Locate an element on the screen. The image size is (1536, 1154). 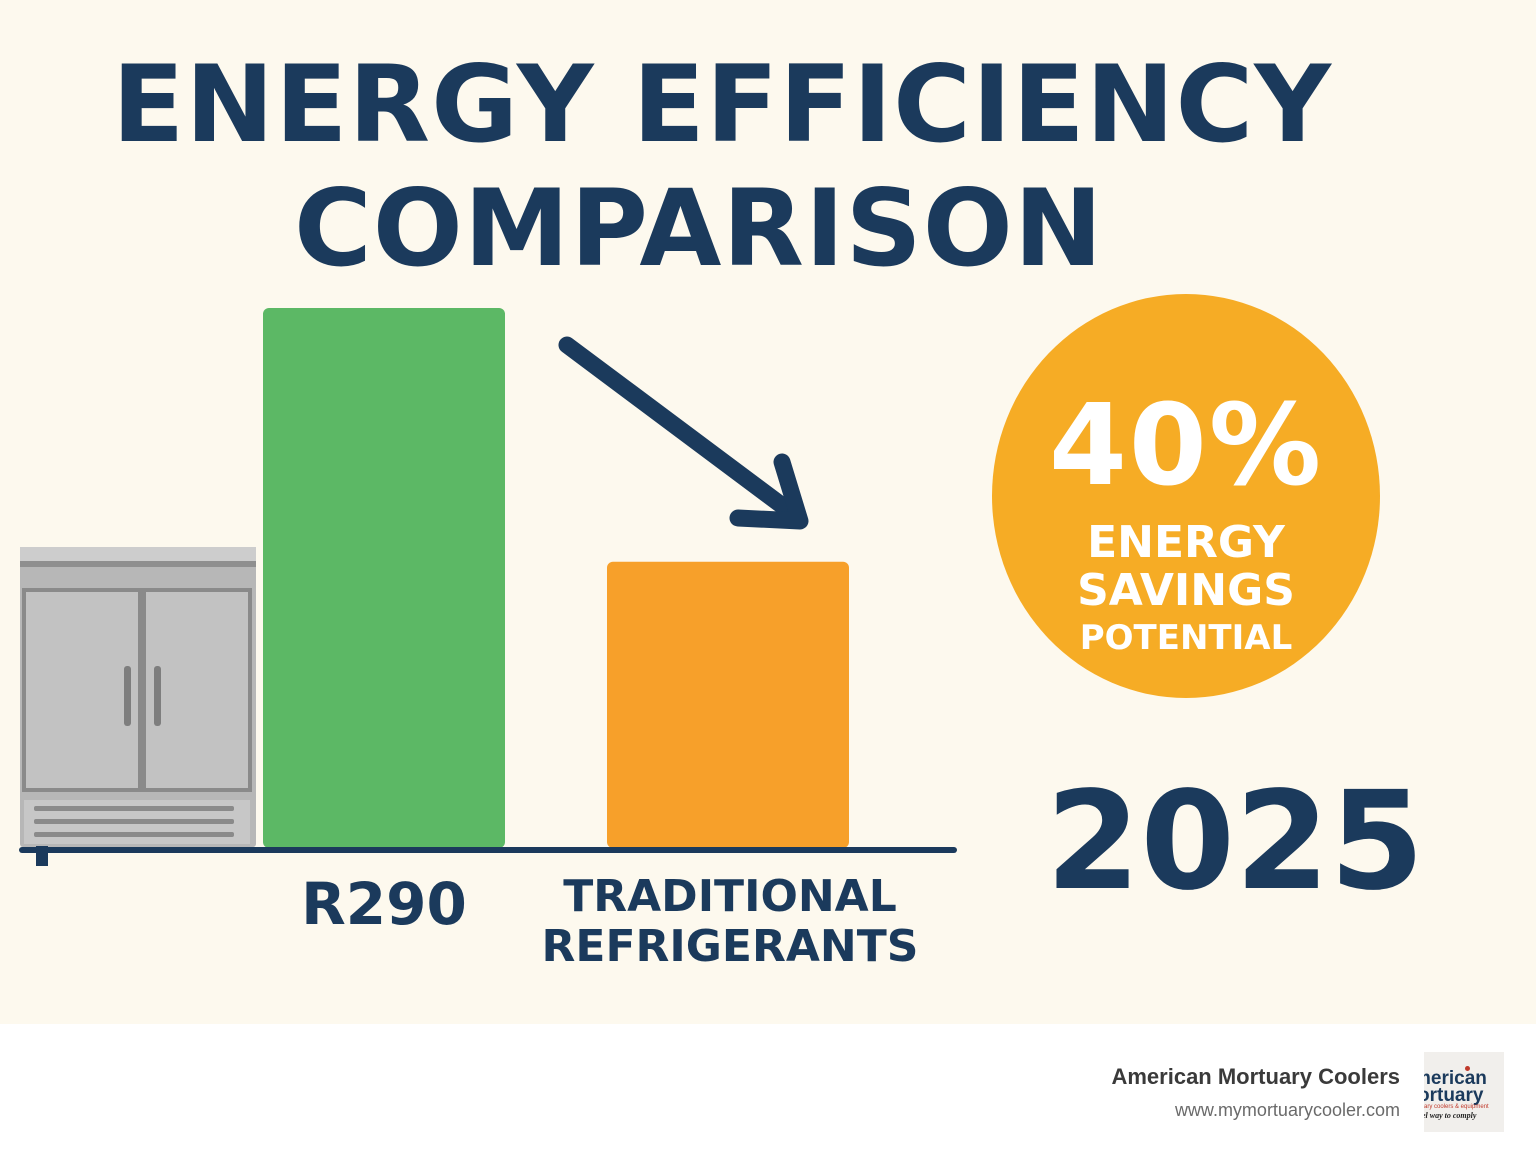
category-label-line: TRADITIONAL is located at coordinates (730, 896).